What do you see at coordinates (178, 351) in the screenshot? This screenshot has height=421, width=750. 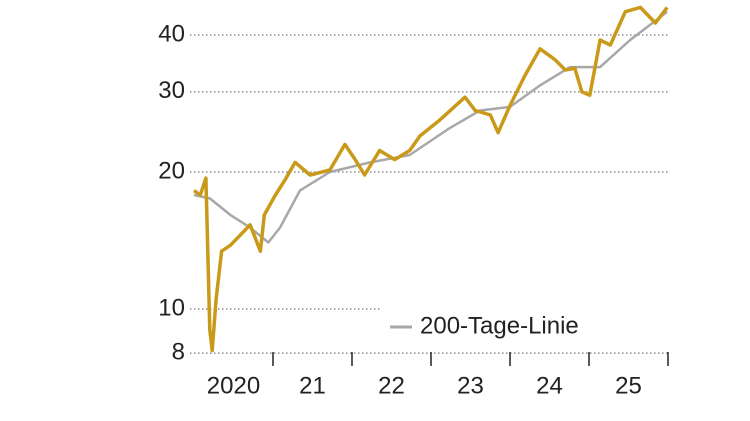 I see `y-tick-label: 8` at bounding box center [178, 351].